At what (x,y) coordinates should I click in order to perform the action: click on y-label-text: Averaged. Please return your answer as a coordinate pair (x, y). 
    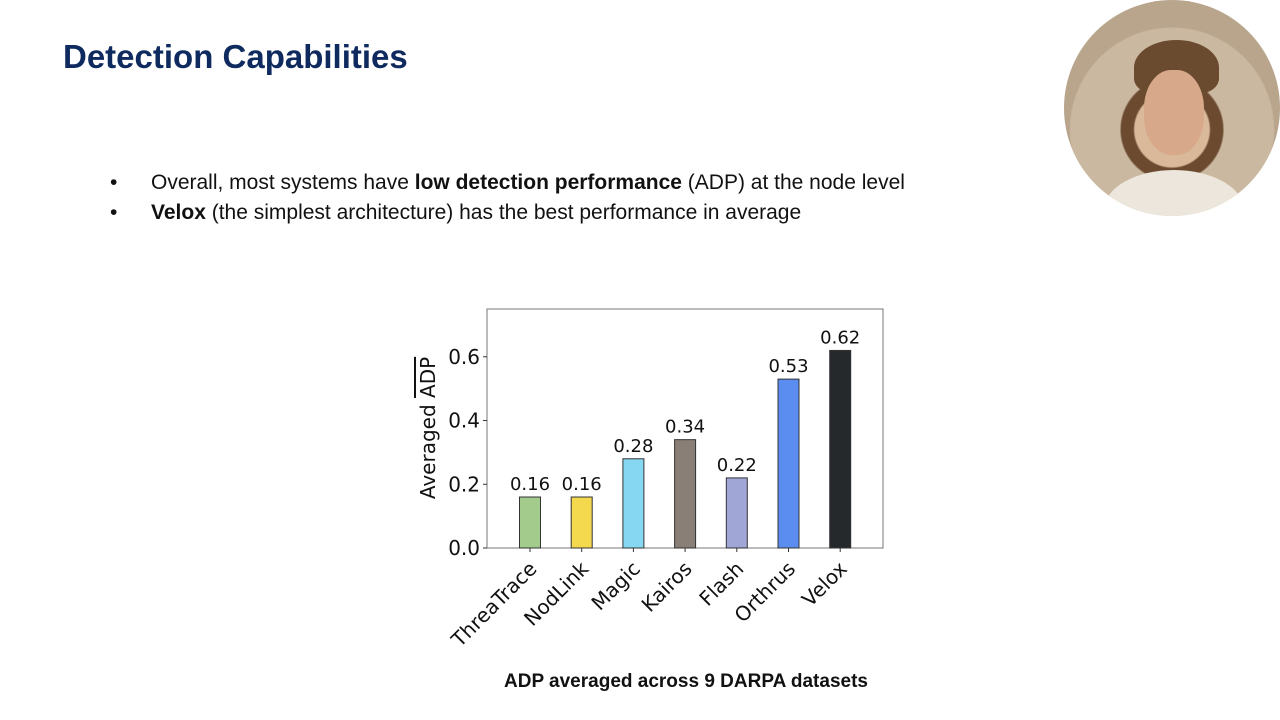
    Looking at the image, I should click on (428, 448).